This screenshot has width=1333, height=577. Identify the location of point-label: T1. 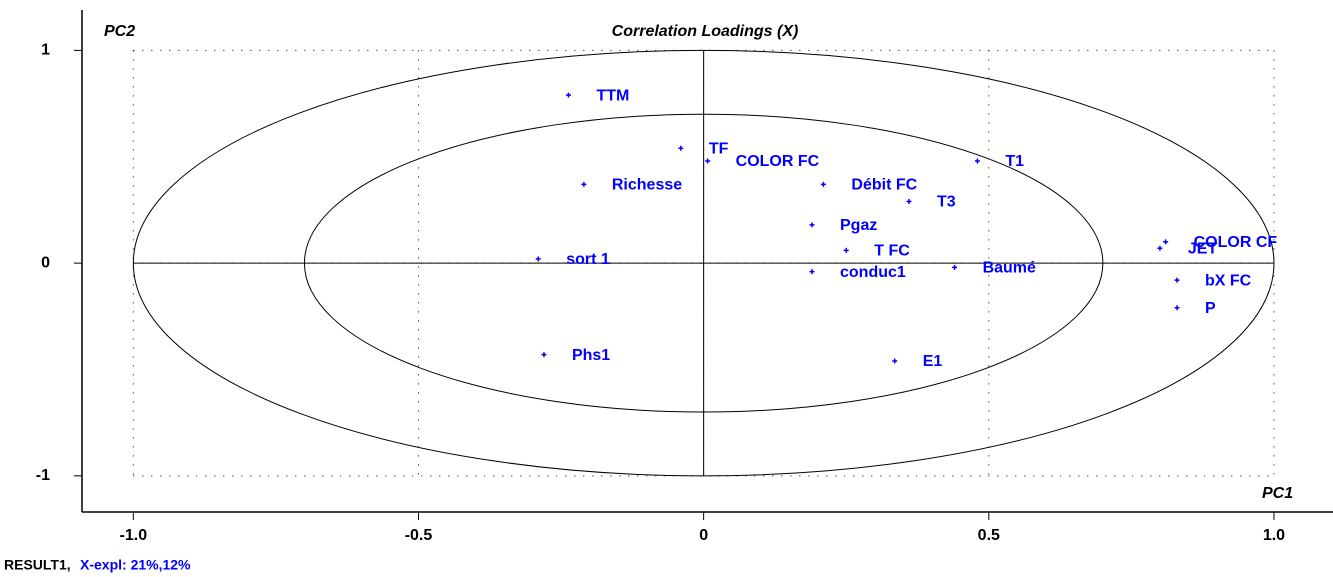
(1014, 161).